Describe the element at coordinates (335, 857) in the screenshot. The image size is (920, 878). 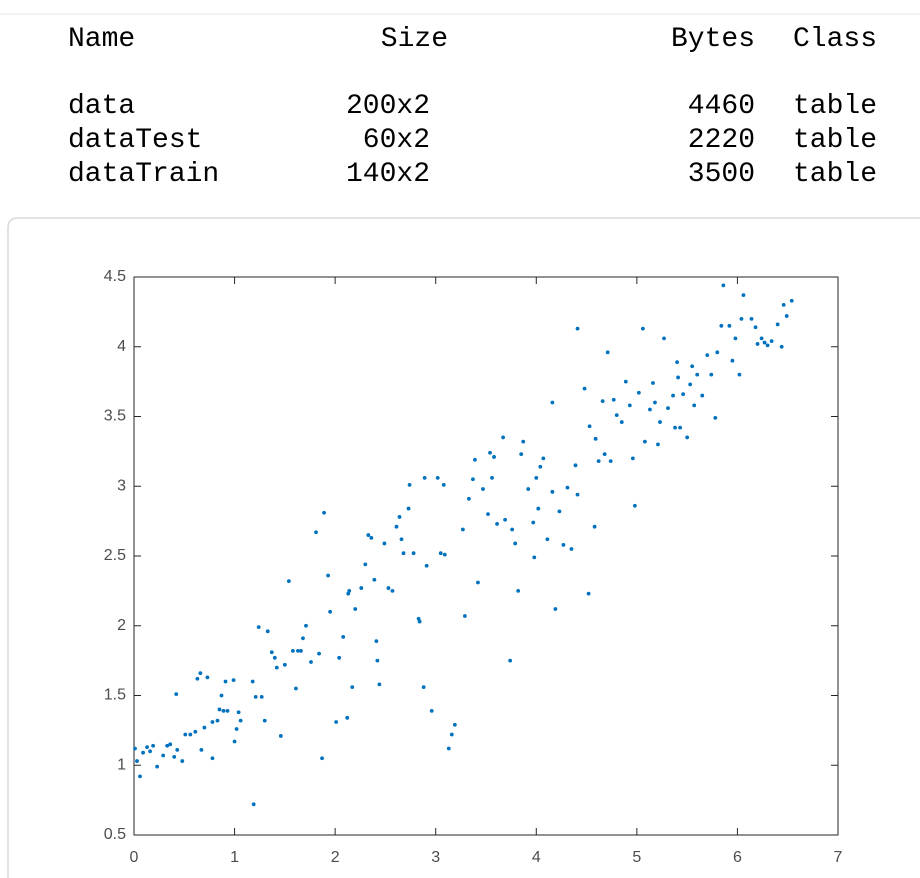
I see `x-tick-label: 2` at that location.